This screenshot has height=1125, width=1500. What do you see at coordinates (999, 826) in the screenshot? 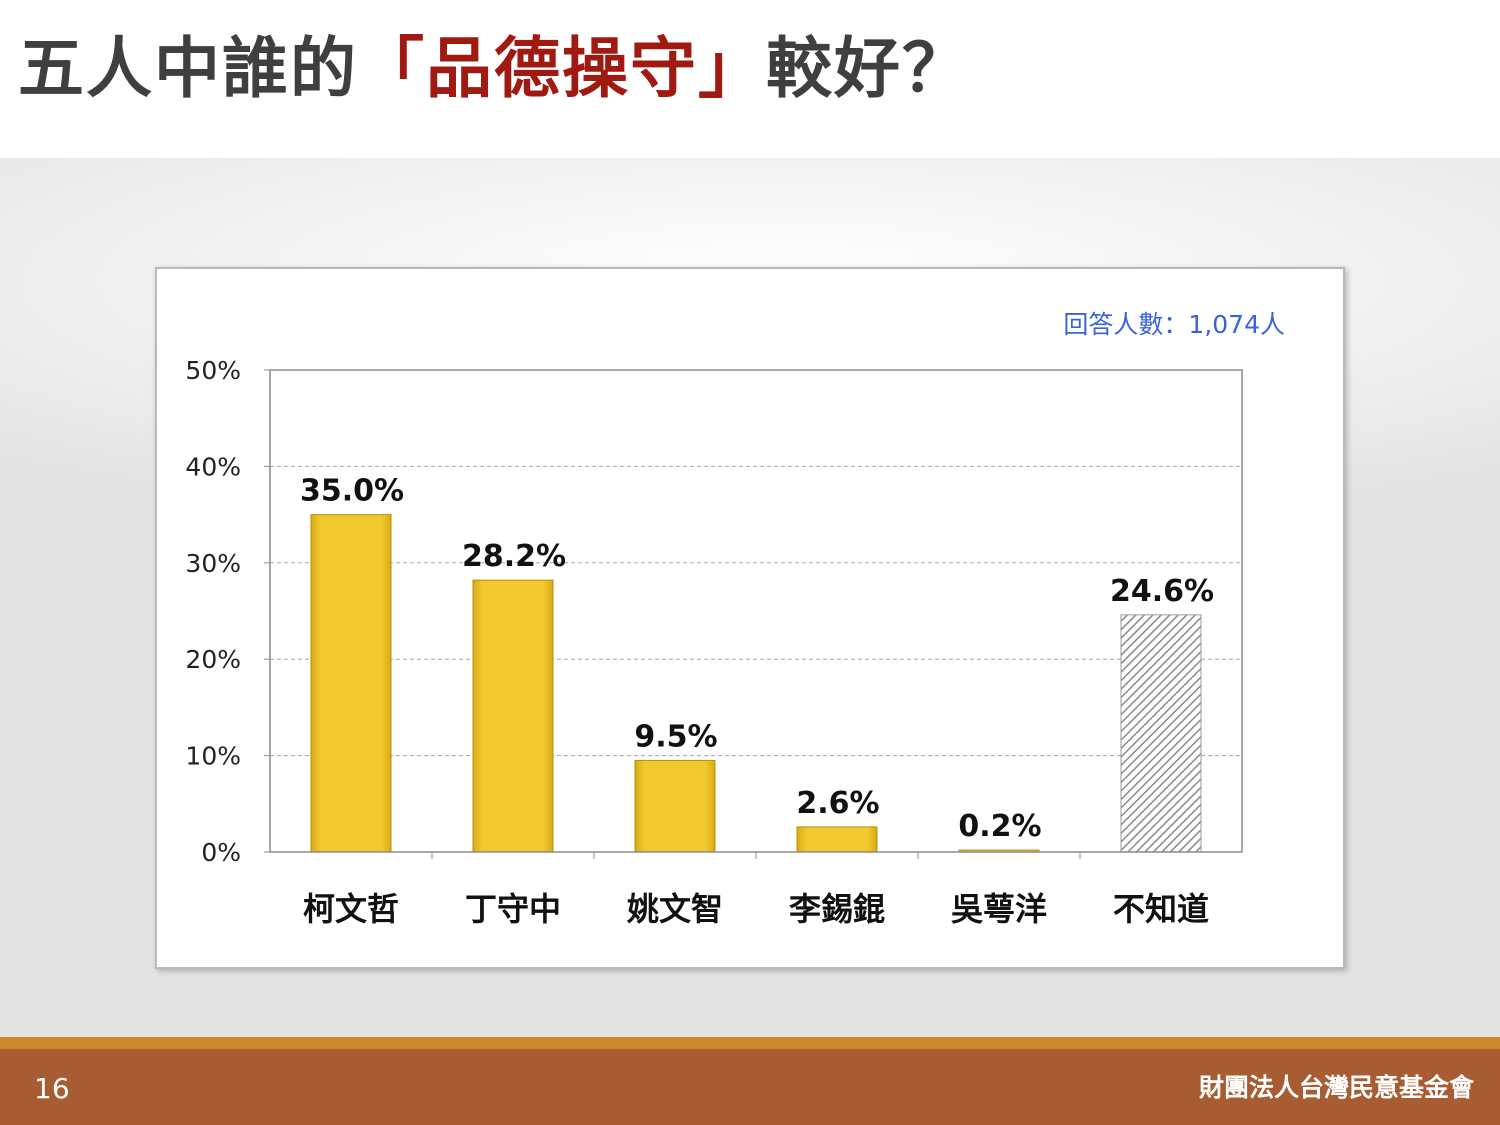
I see `value-label-5: 0.2%` at bounding box center [999, 826].